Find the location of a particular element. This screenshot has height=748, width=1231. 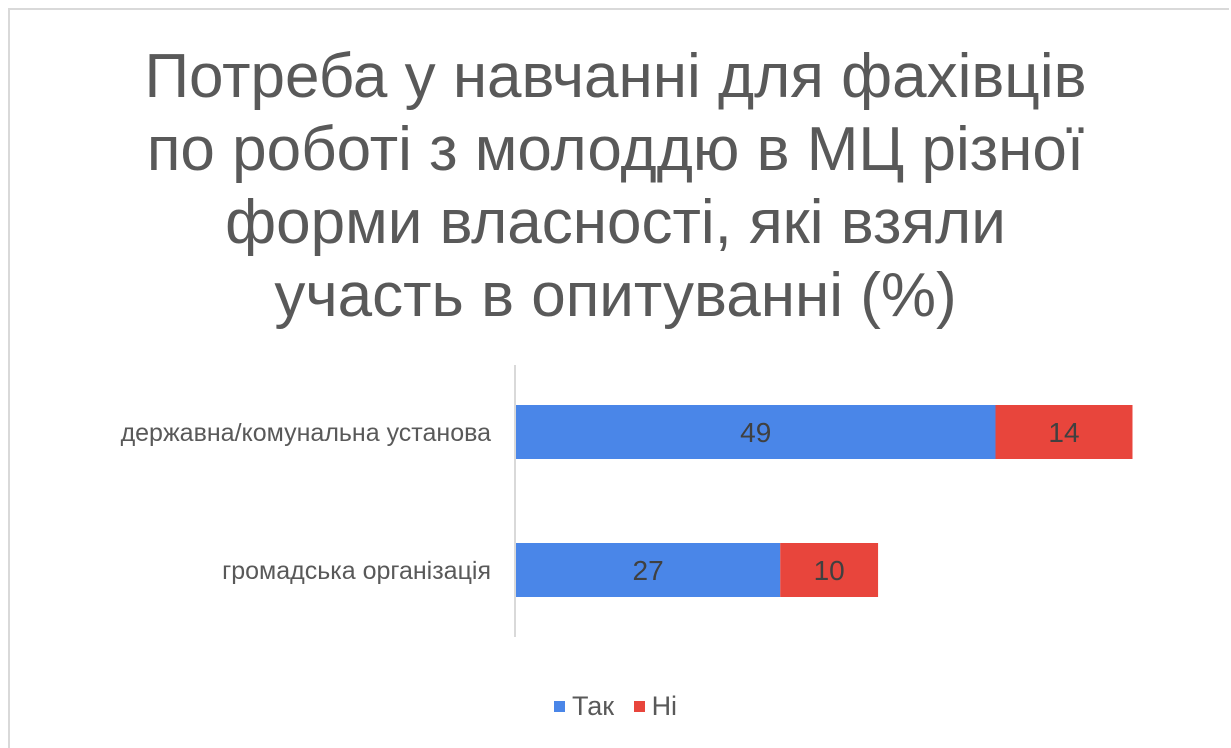

chart-title-line: форми власності, які взяли is located at coordinates (615, 222).